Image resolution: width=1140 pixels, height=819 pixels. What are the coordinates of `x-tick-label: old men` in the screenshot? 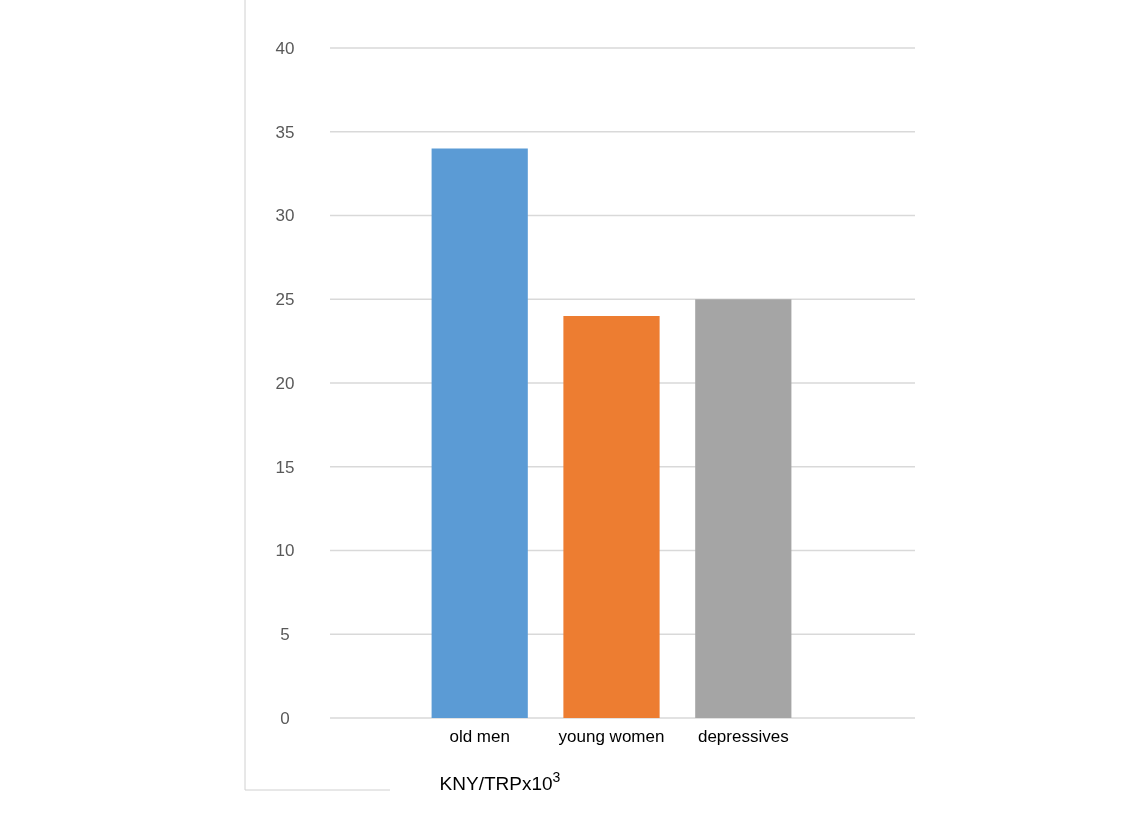 It's located at (479, 736).